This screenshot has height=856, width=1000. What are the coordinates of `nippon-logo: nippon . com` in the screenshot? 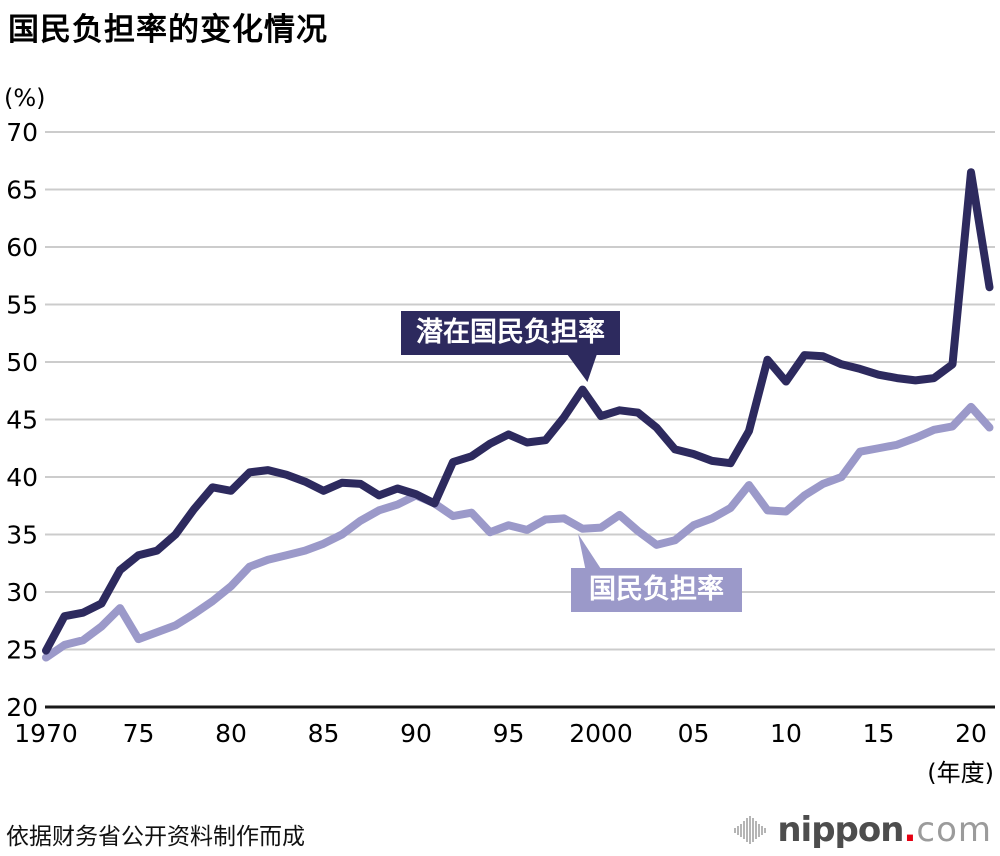 It's located at (863, 830).